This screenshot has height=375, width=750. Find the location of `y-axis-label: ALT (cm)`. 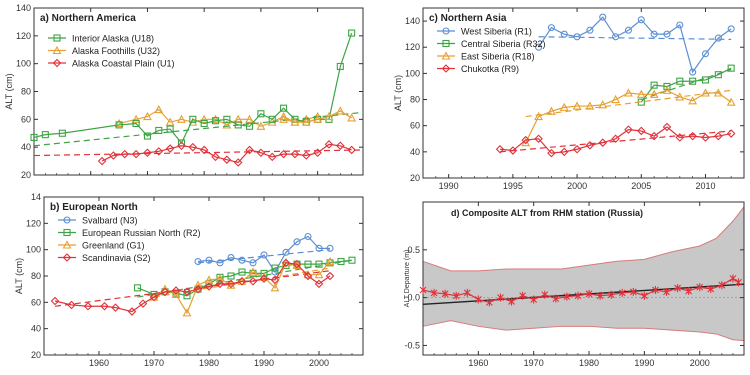

y-axis-label: ALT (cm) is located at coordinates (9, 91).